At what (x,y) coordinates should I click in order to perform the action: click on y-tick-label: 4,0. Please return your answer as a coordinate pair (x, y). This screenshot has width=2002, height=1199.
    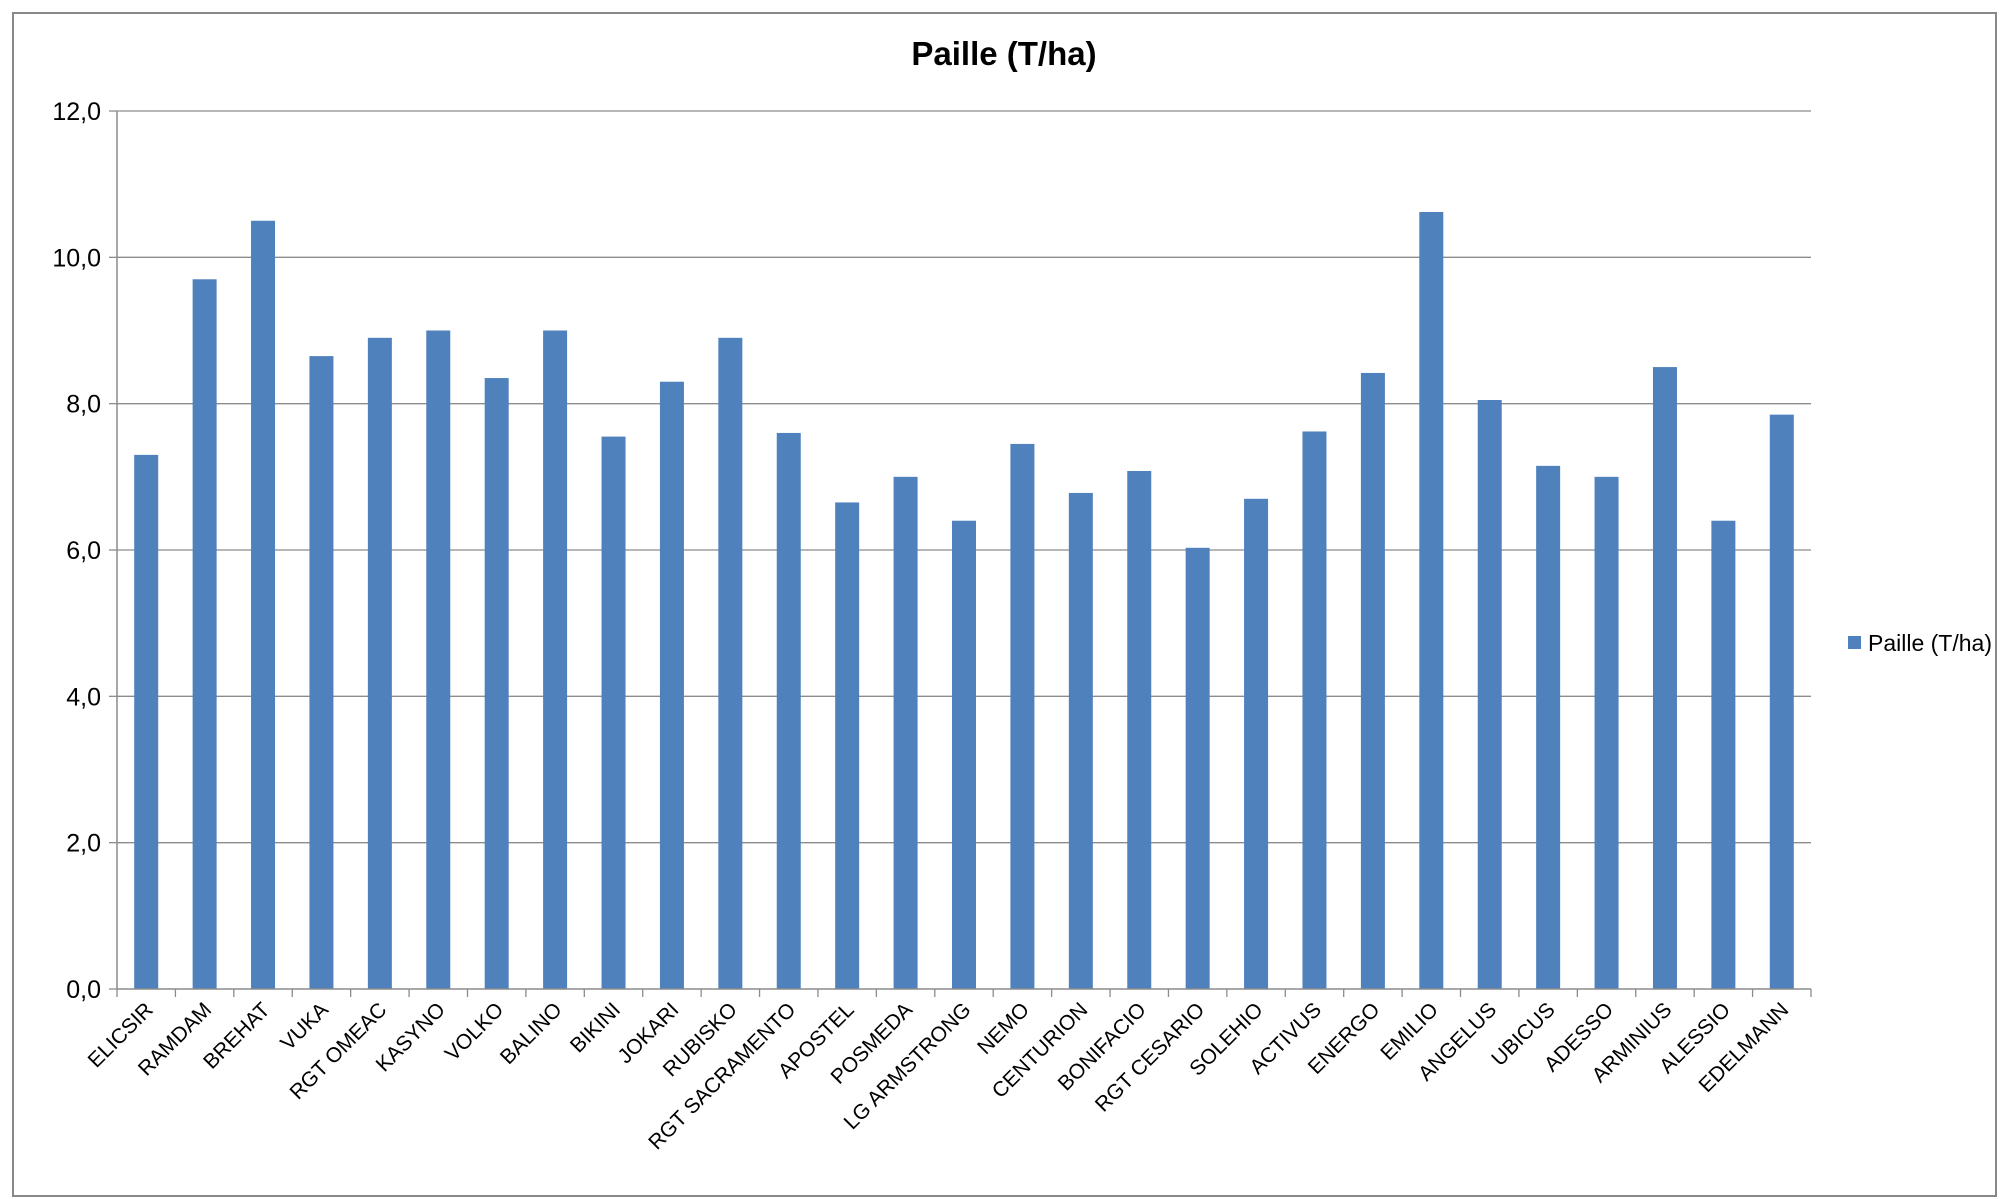
    Looking at the image, I should click on (83, 697).